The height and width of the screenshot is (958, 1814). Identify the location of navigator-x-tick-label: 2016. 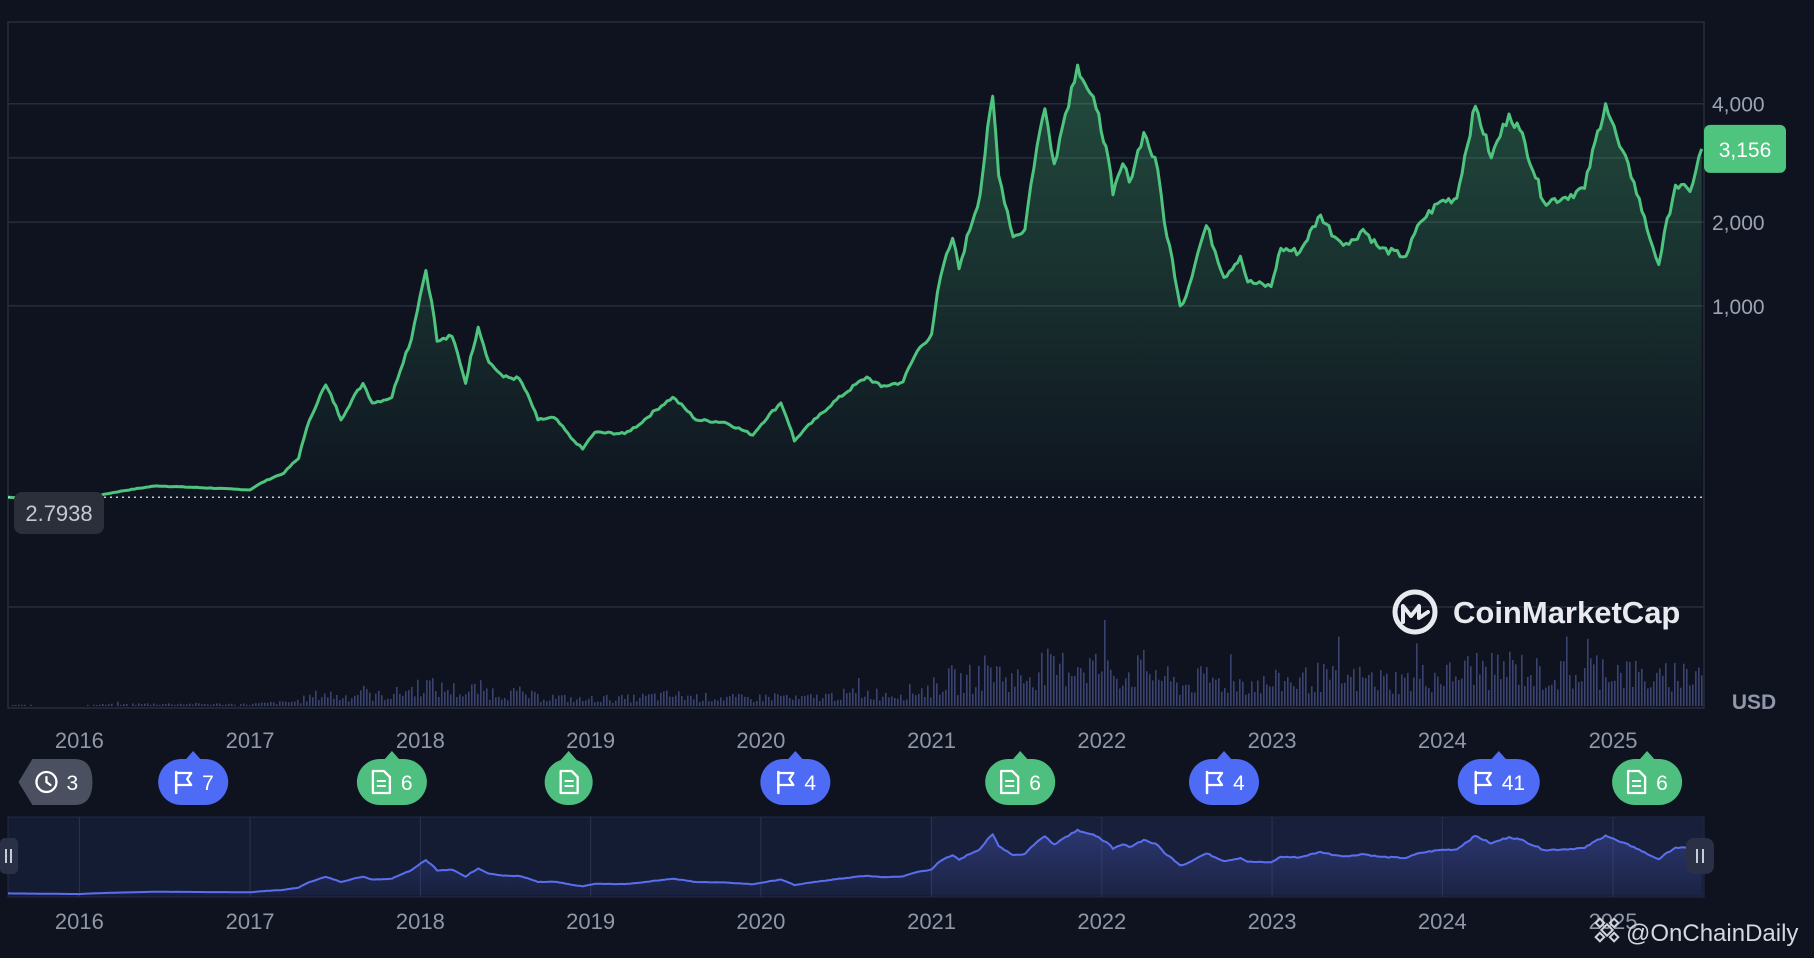
(79, 921).